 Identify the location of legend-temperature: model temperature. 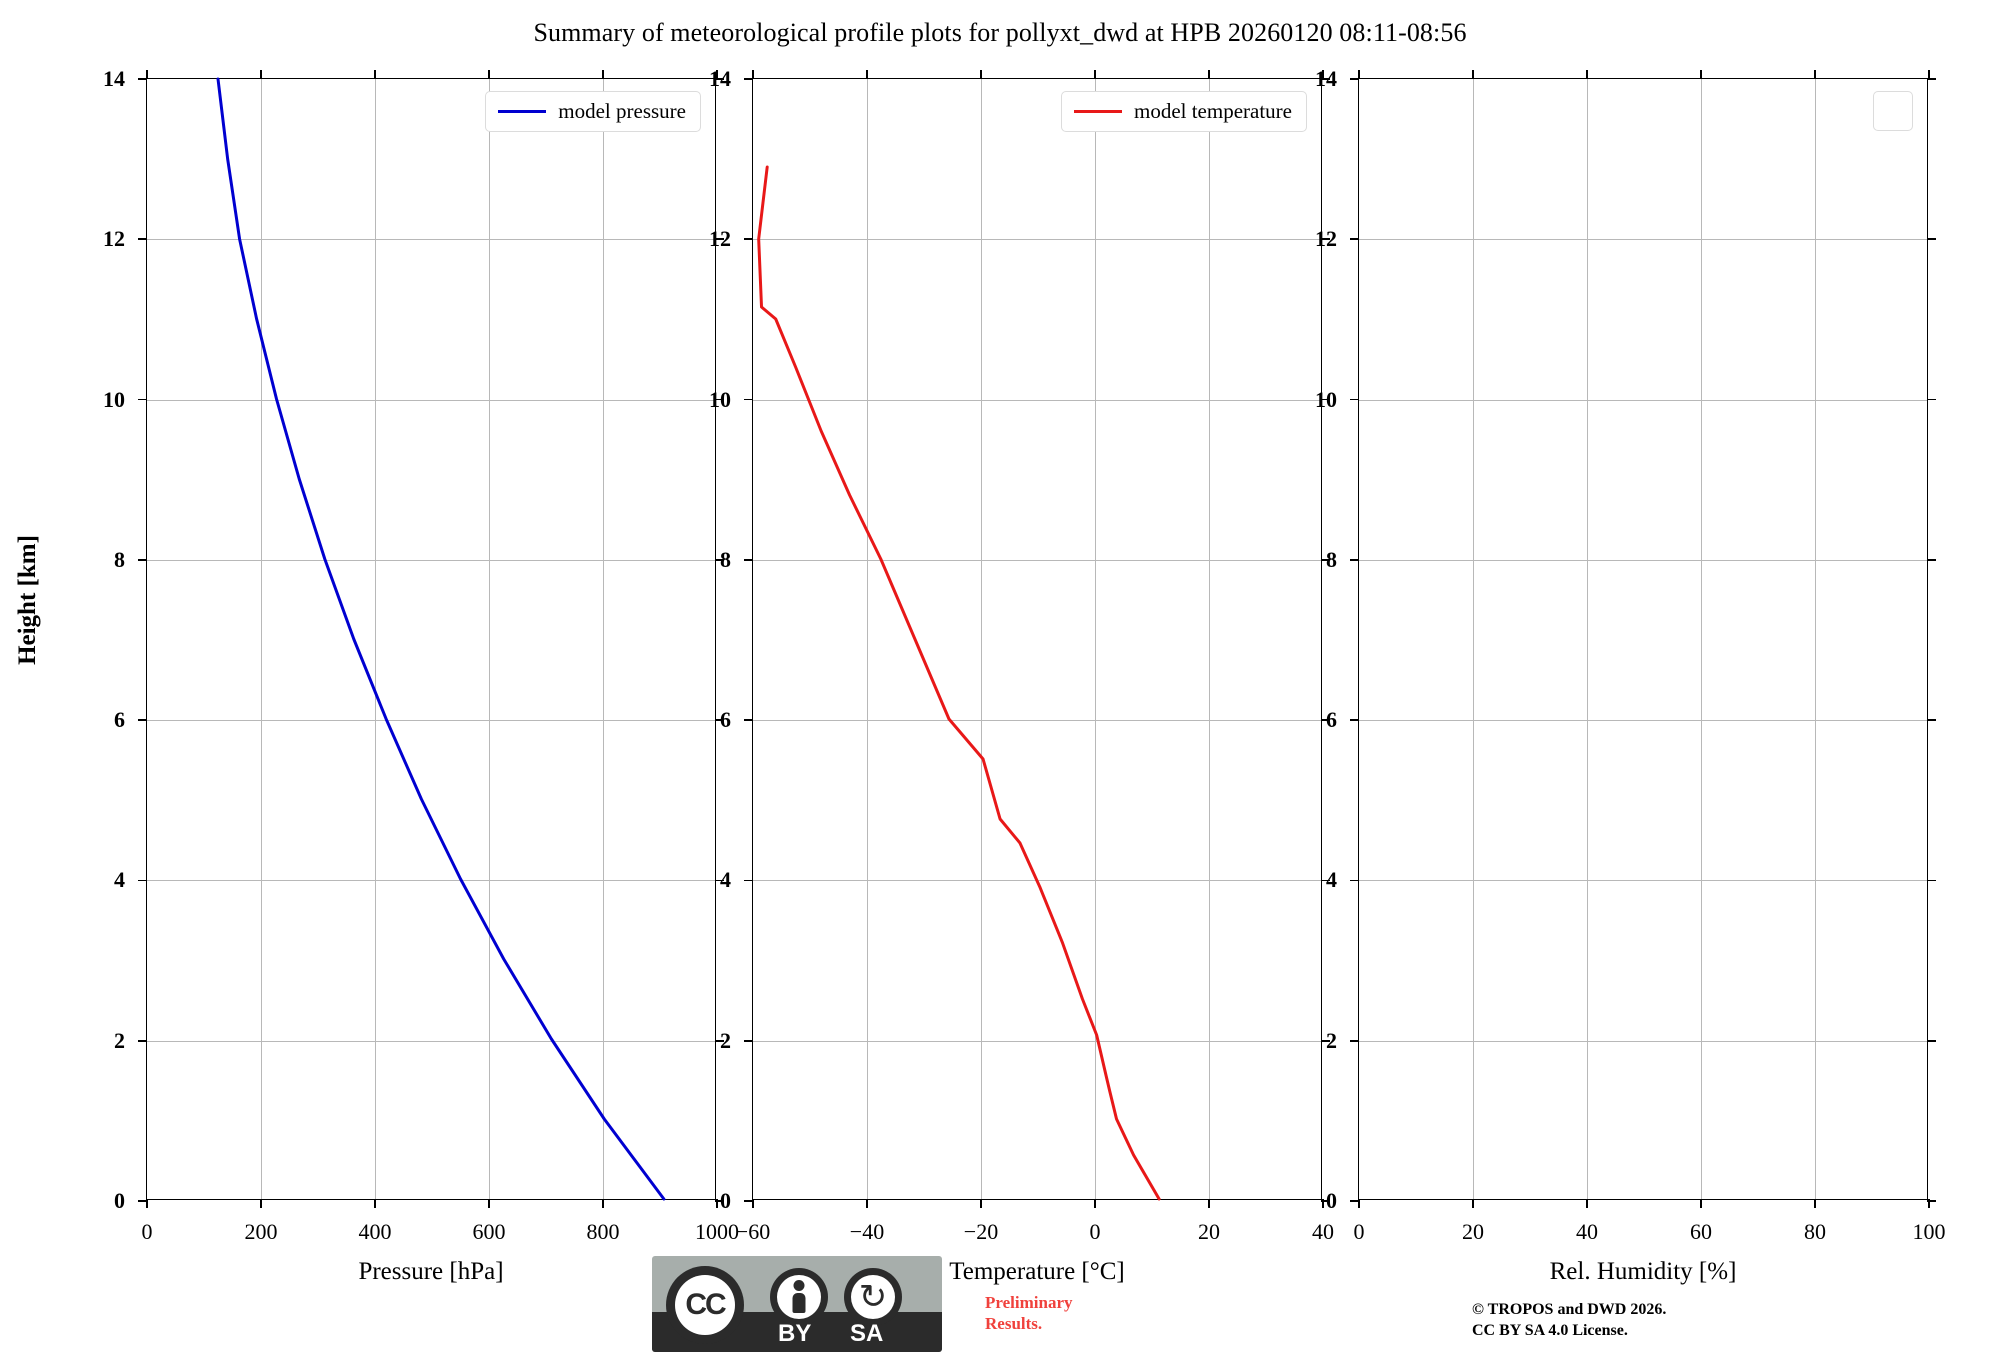
(1183, 111).